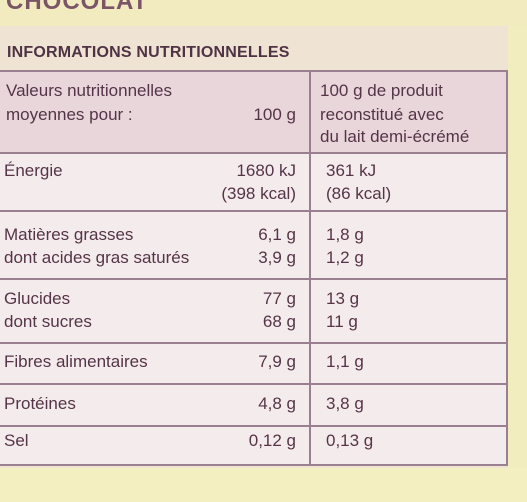 This screenshot has height=502, width=527. I want to click on row-label: Fibres alimentaires, so click(76, 361).